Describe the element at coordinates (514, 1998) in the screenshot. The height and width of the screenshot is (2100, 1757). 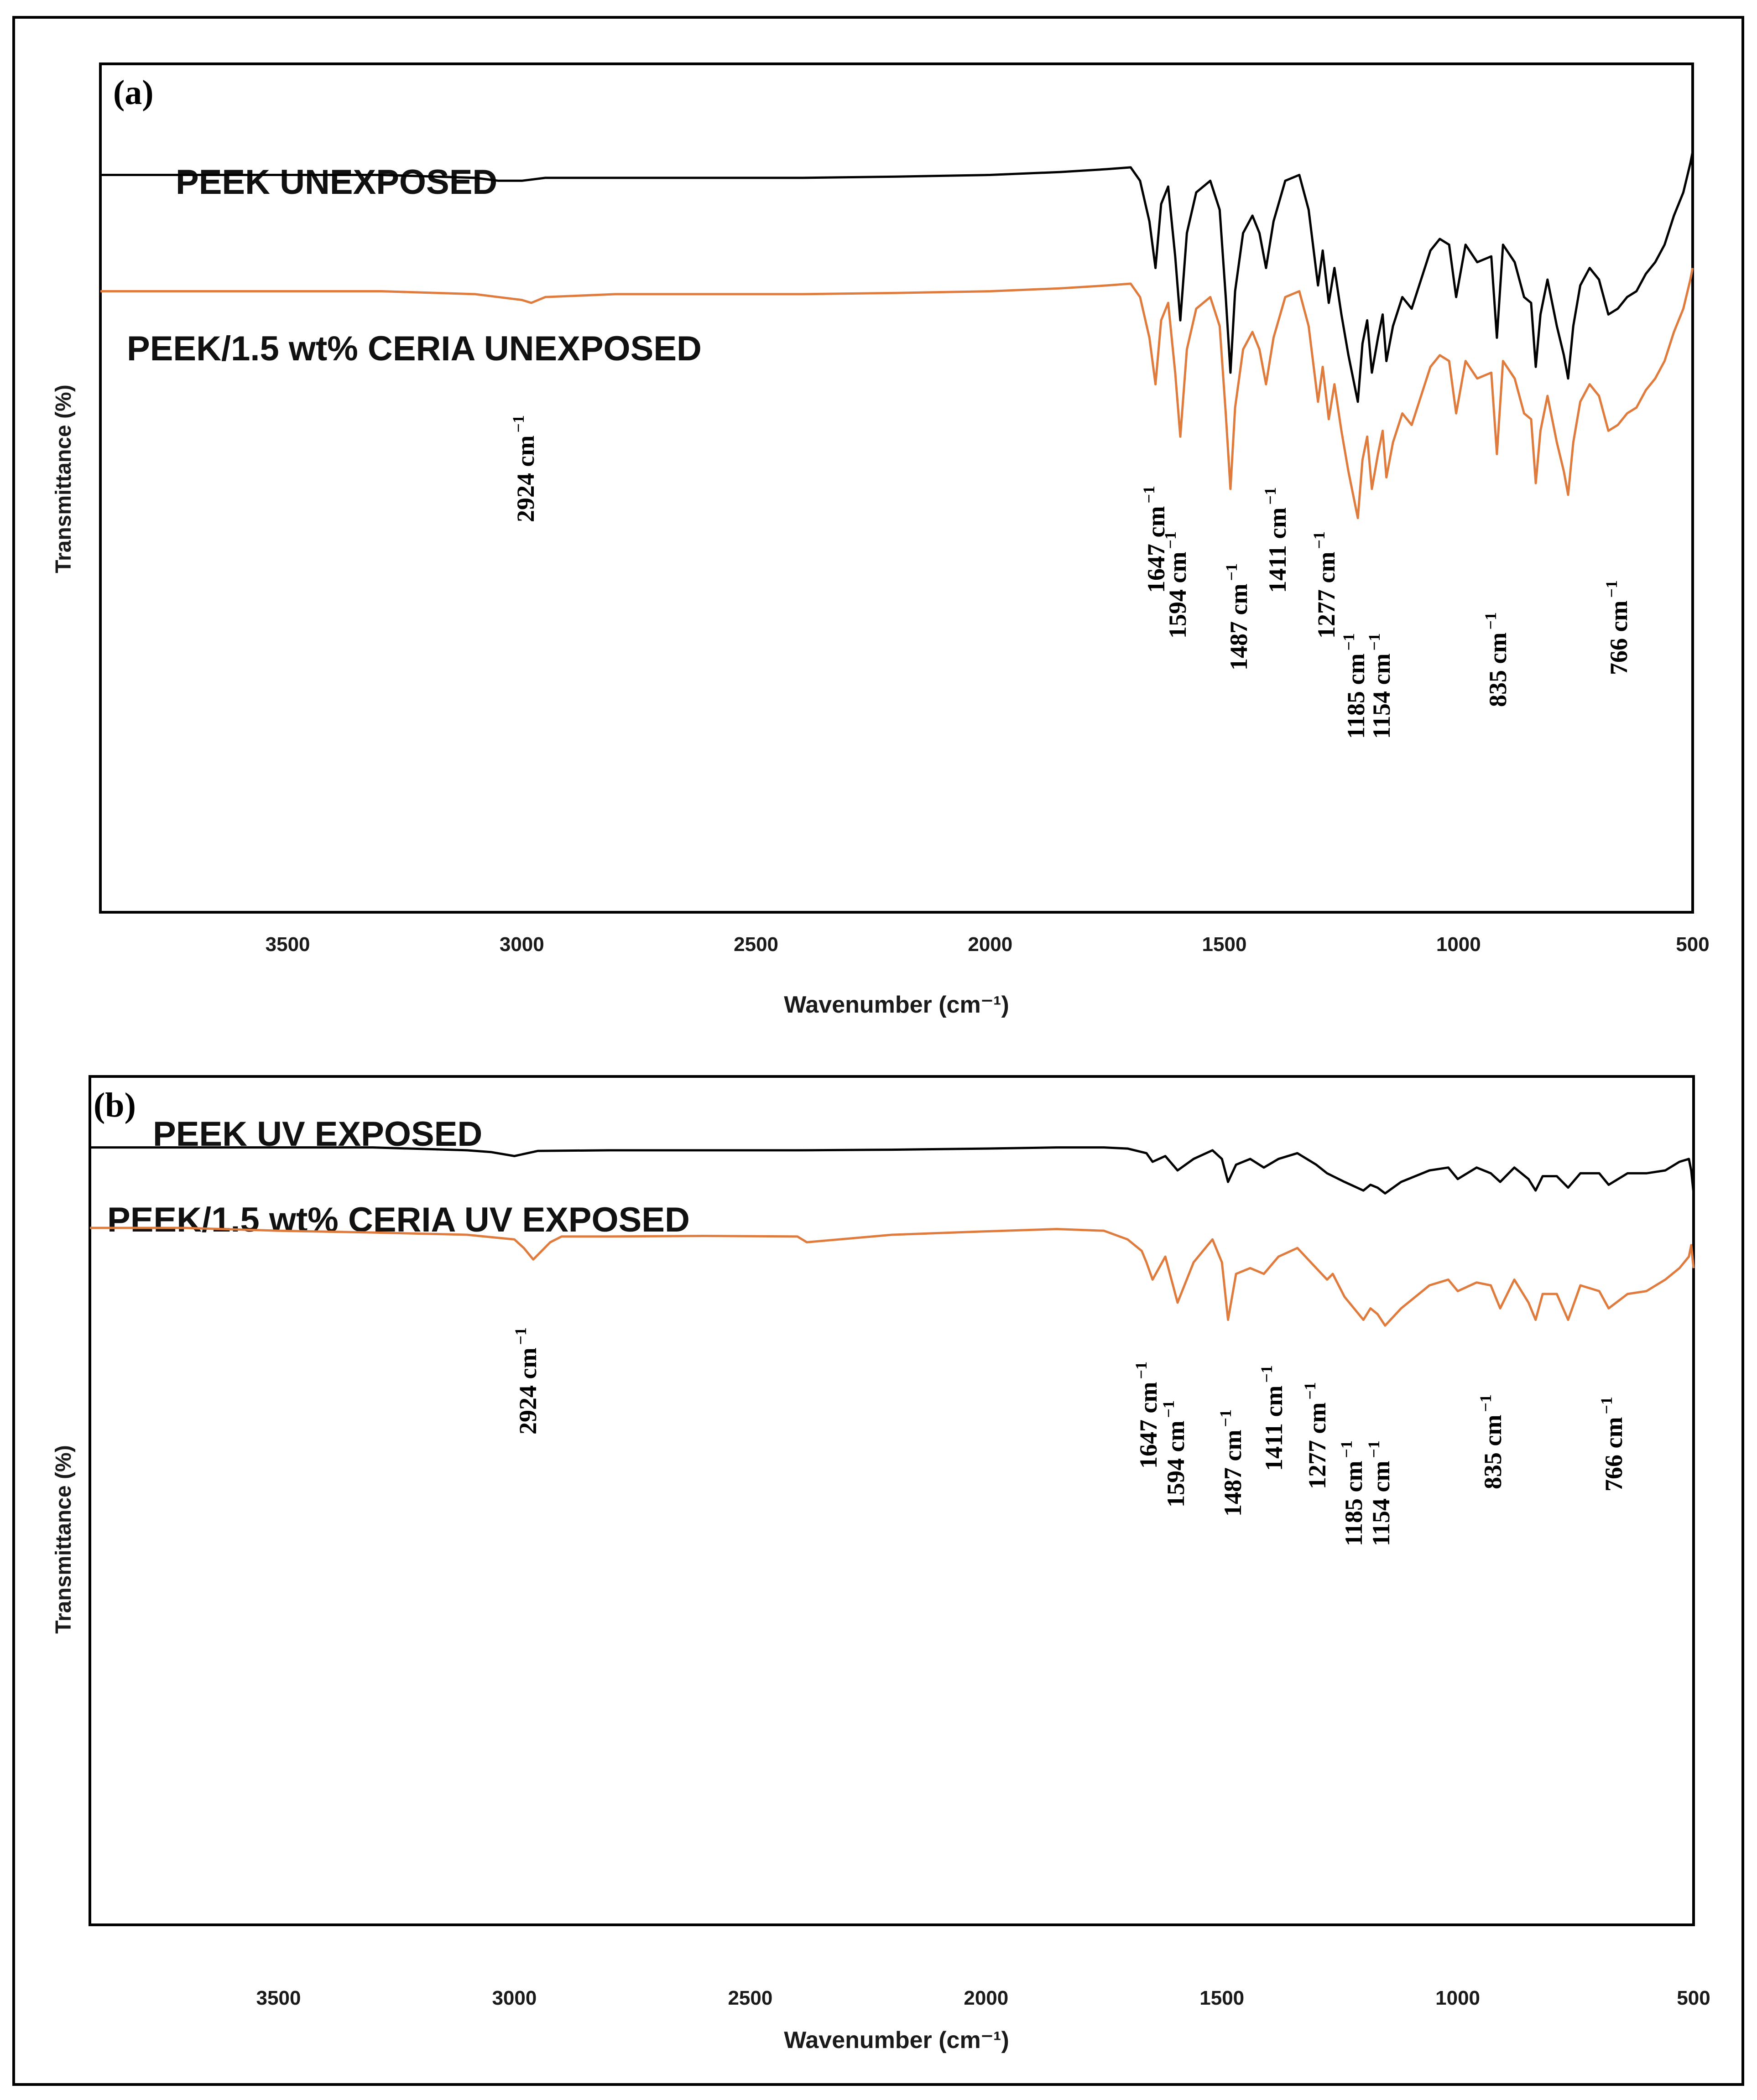
I see `panel-b-x-tick-label: 3000` at that location.